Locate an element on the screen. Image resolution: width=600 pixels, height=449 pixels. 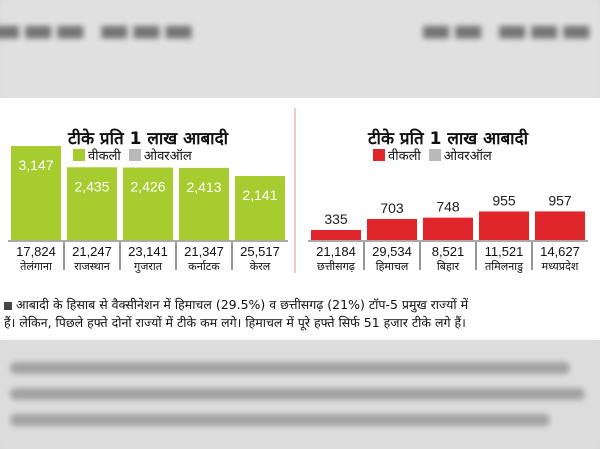
bar-value-label: 955 is located at coordinates (504, 200).